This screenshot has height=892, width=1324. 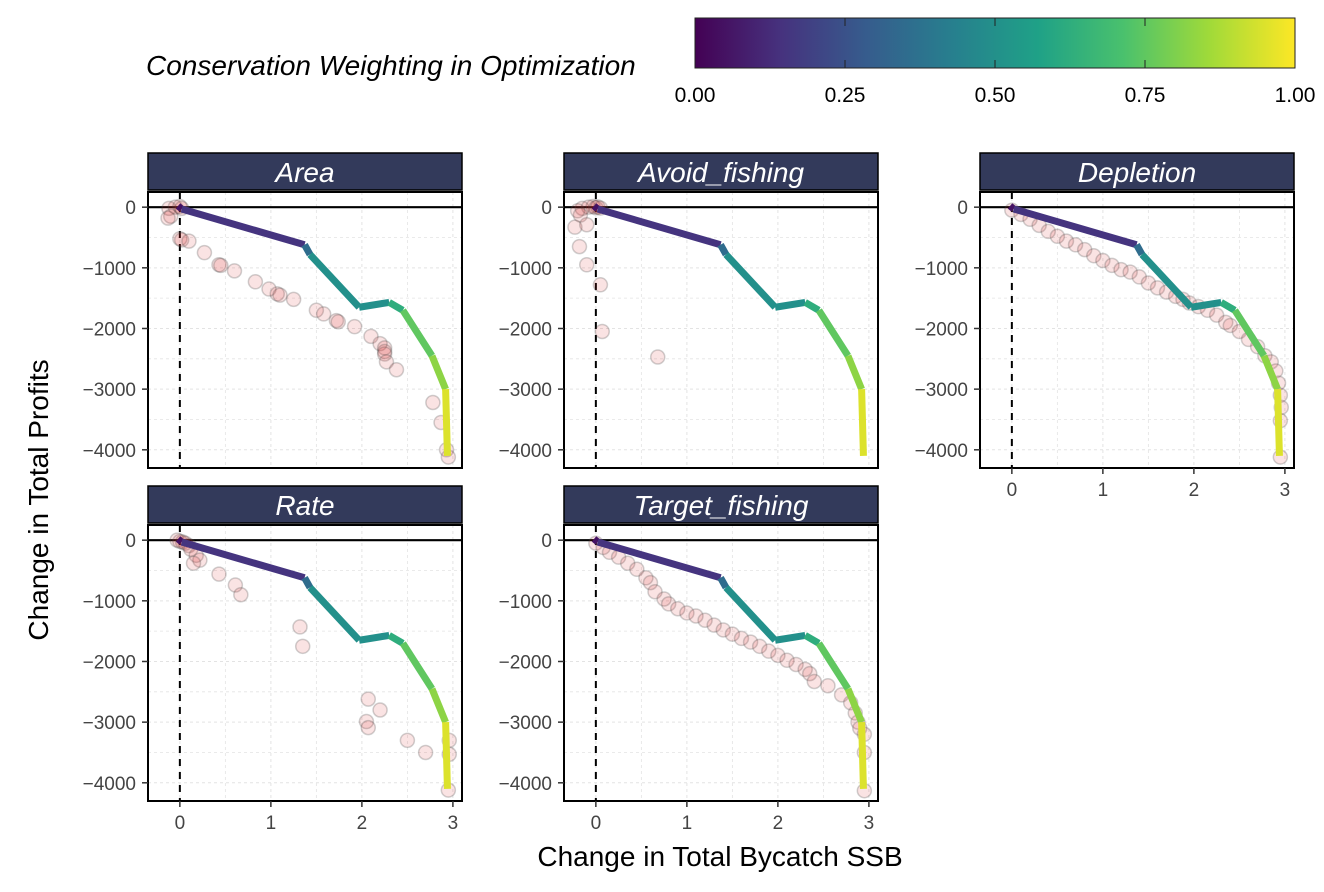 I want to click on x-tick-label: 2, so click(x=1194, y=490).